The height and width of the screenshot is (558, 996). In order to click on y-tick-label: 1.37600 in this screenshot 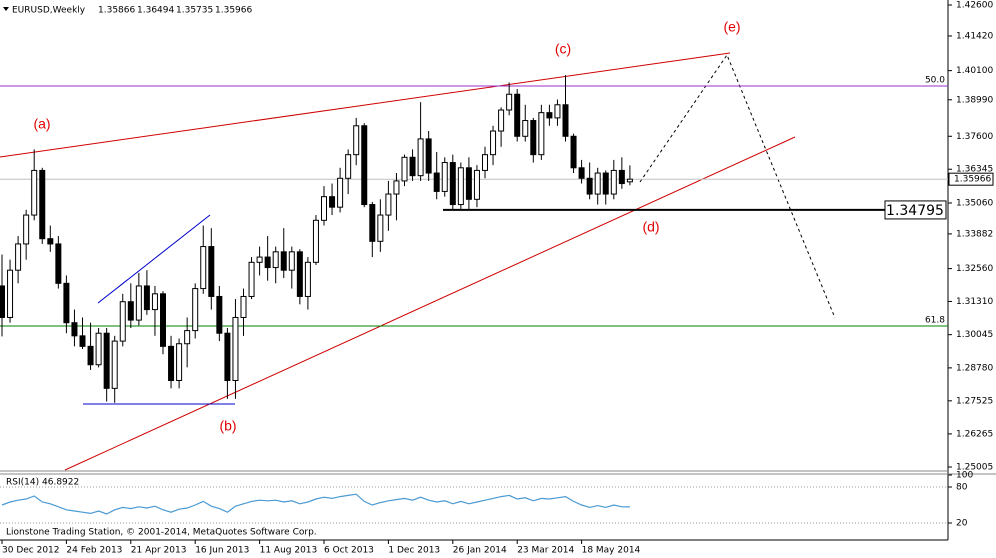, I will do `click(974, 137)`.